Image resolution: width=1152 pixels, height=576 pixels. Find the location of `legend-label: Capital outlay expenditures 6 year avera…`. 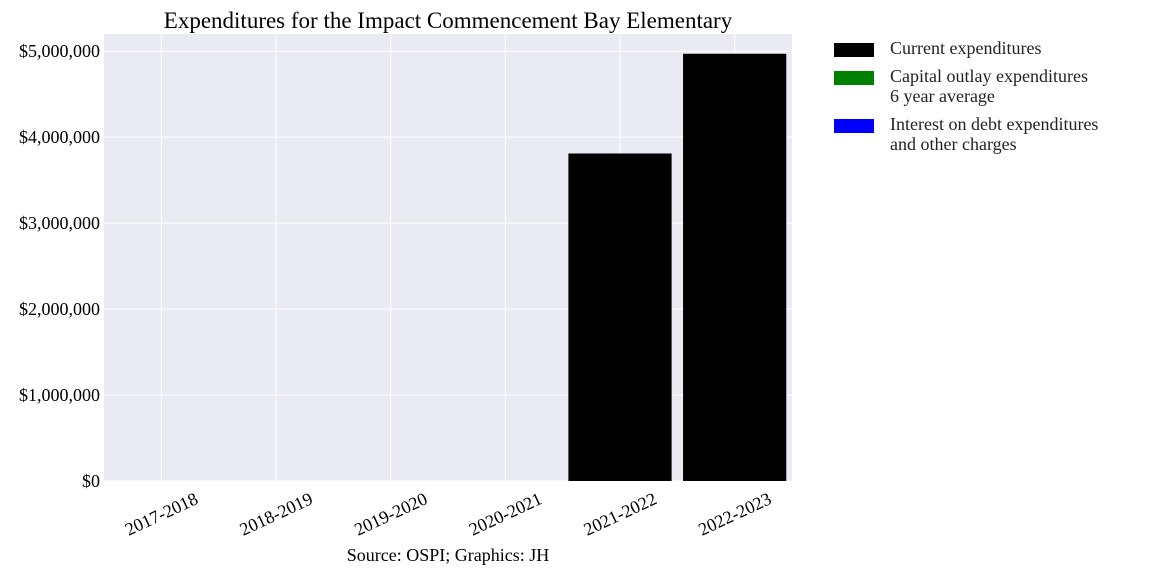

legend-label: Capital outlay expenditures 6 year avera… is located at coordinates (989, 86).